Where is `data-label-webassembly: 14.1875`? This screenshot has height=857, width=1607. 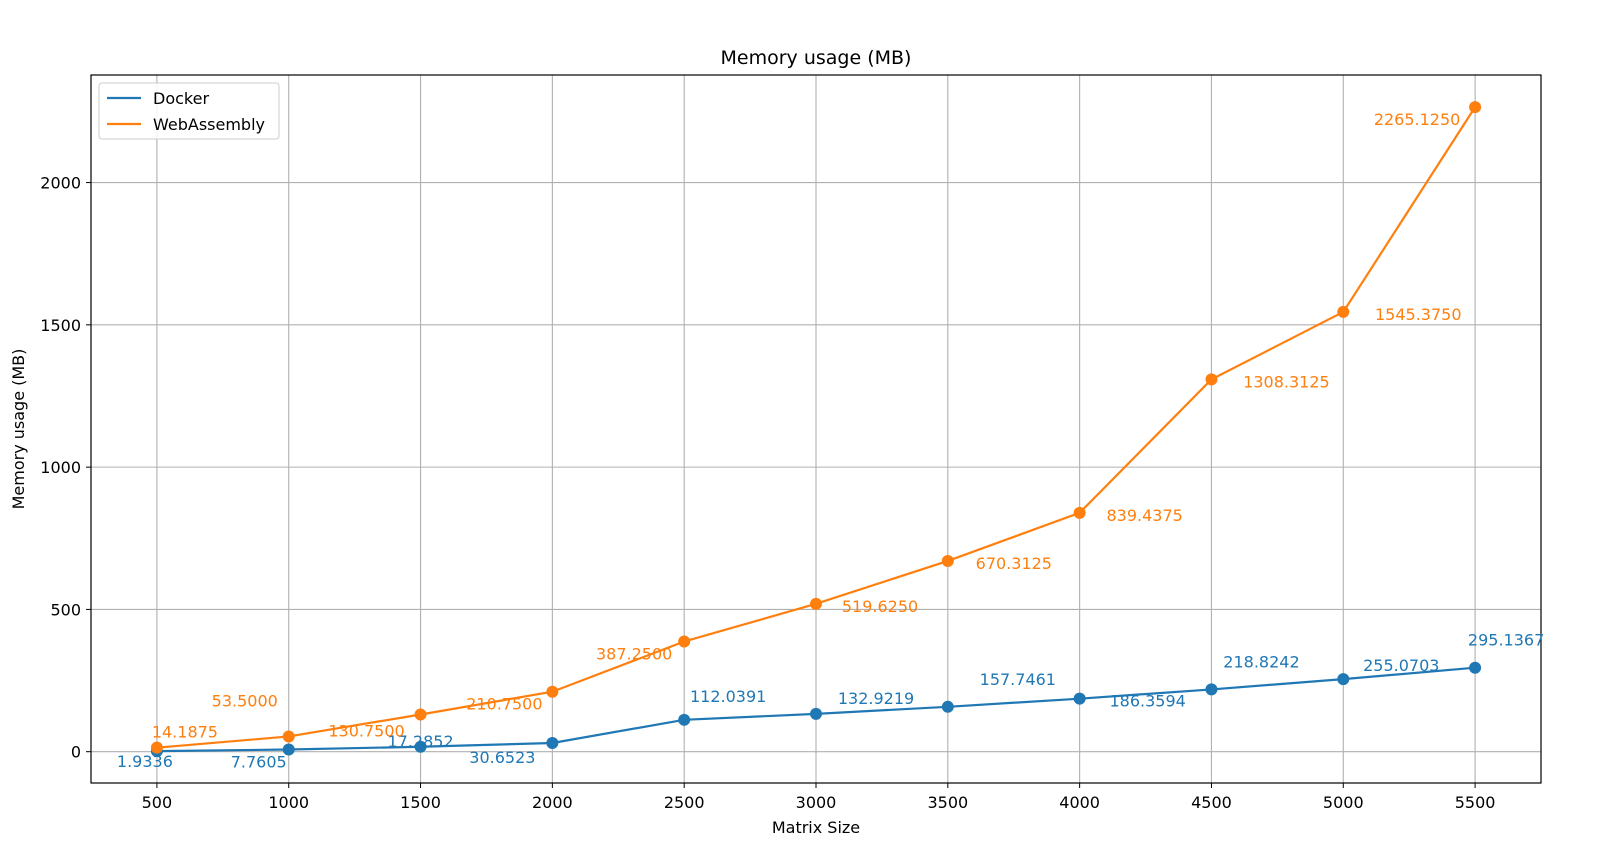
data-label-webassembly: 14.1875 is located at coordinates (185, 732).